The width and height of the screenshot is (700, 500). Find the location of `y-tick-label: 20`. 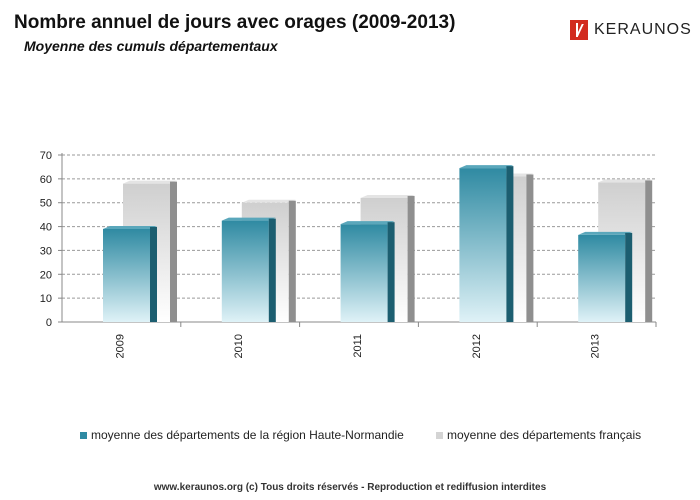

y-tick-label: 20 is located at coordinates (46, 275).